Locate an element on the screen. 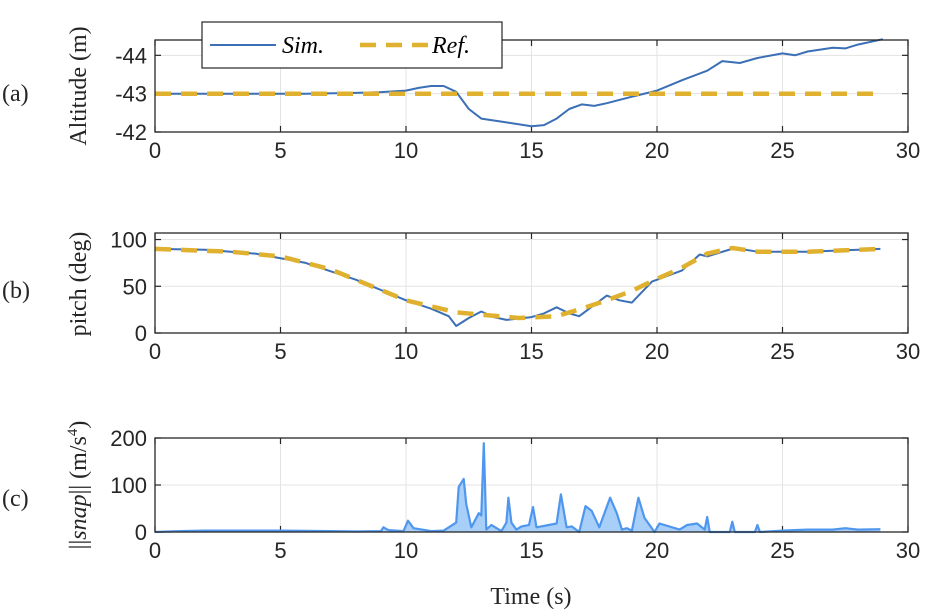 This screenshot has height=616, width=926. legend-sim-label: Sim. is located at coordinates (303, 46).